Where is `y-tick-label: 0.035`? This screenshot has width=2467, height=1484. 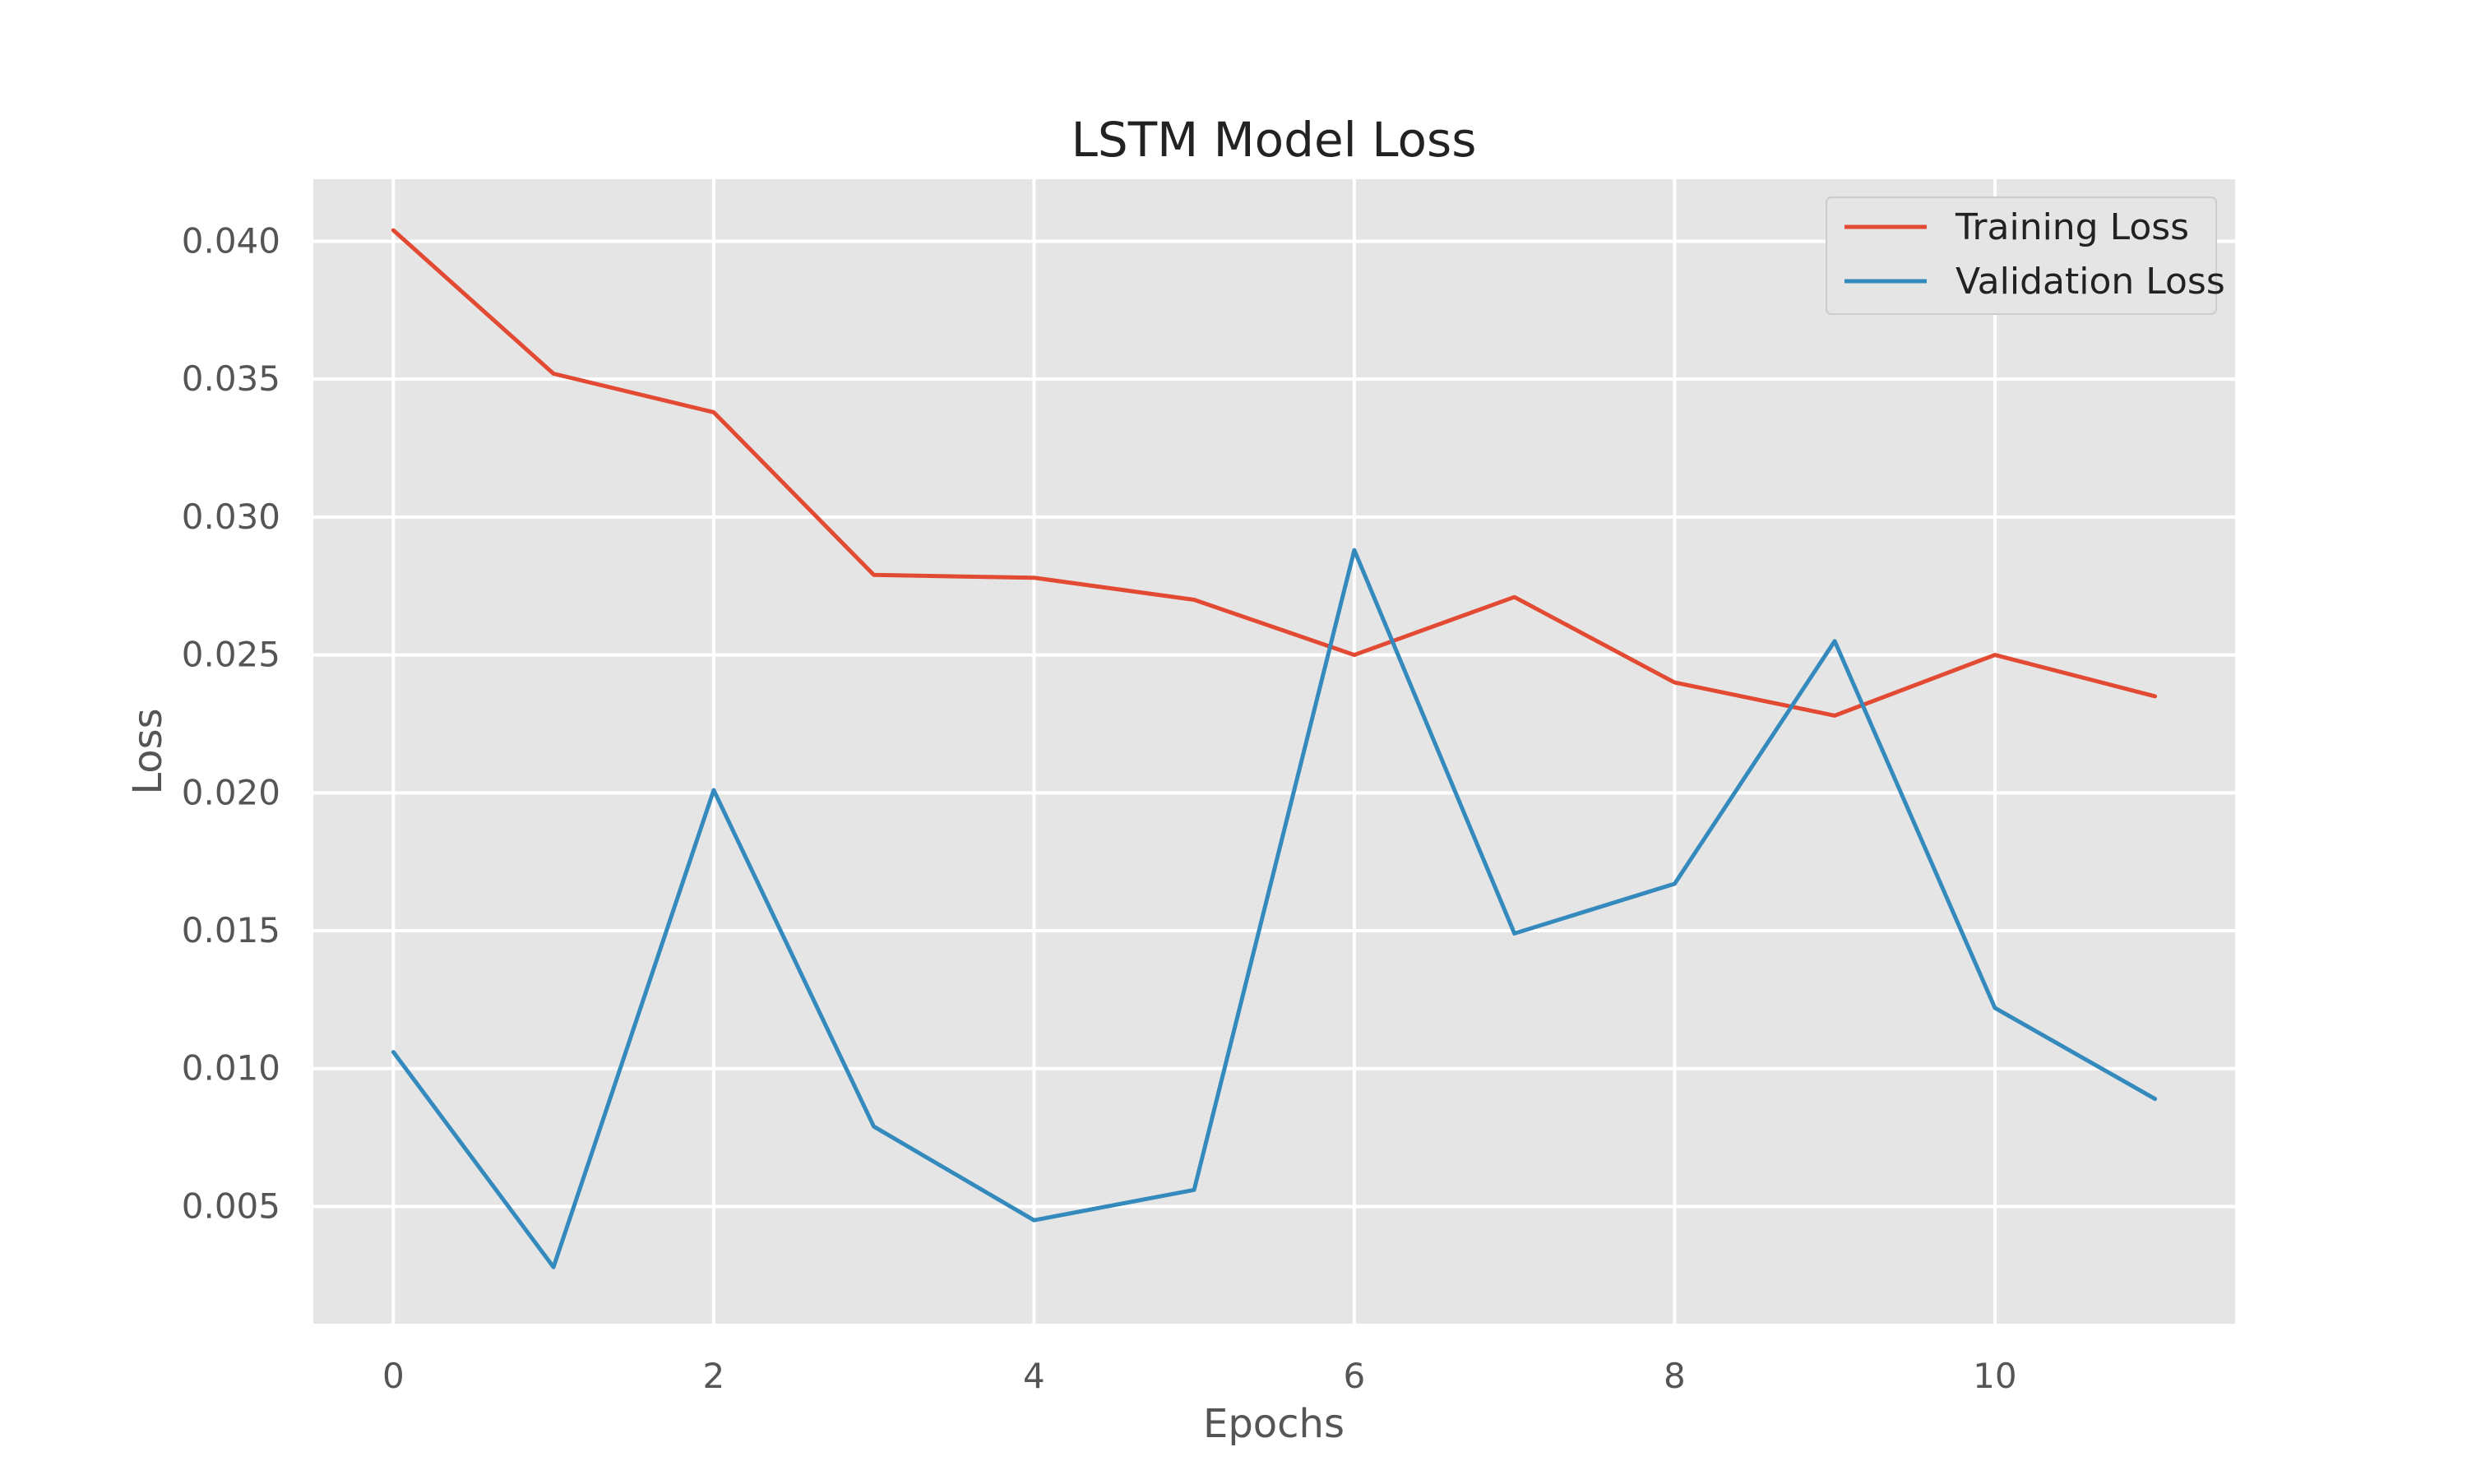
y-tick-label: 0.035 is located at coordinates (231, 378).